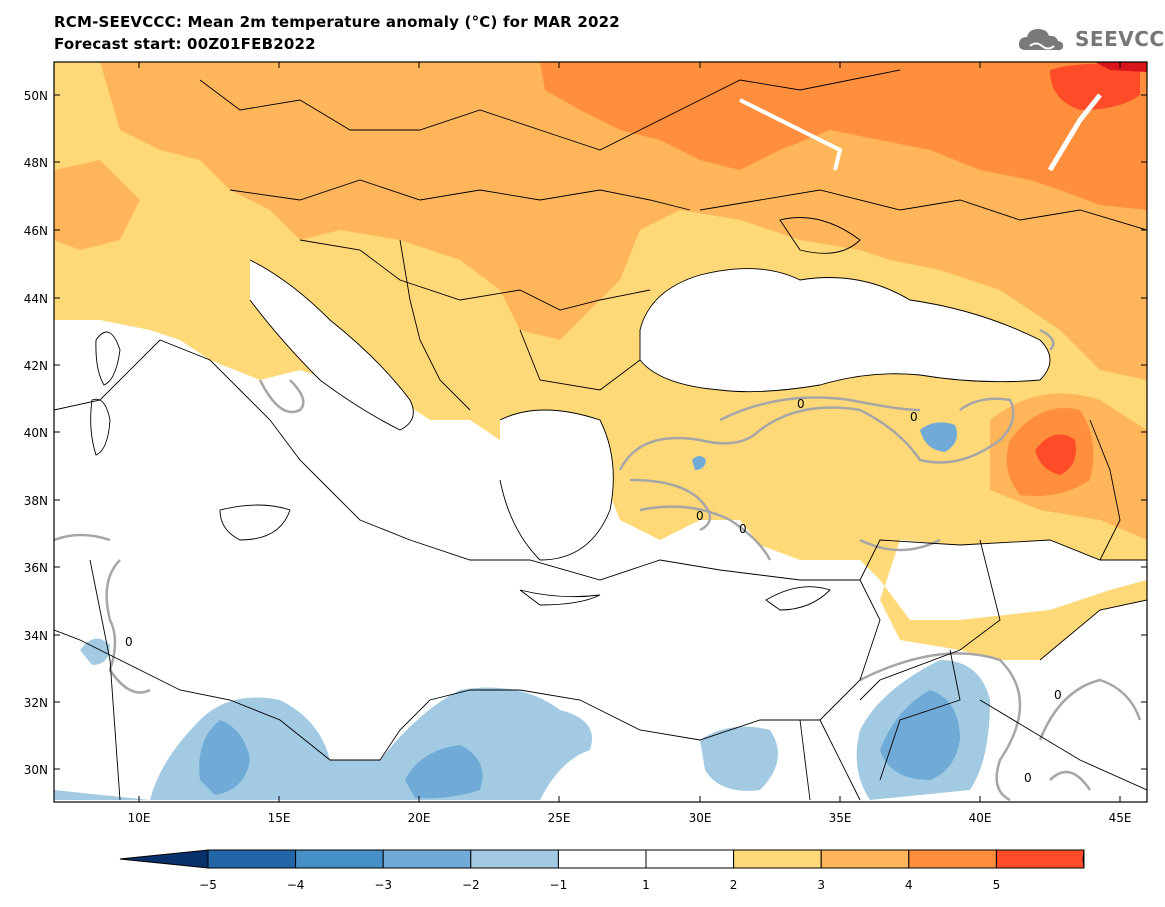 This screenshot has width=1165, height=907. What do you see at coordinates (734, 885) in the screenshot?
I see `colorbar-label: 2` at bounding box center [734, 885].